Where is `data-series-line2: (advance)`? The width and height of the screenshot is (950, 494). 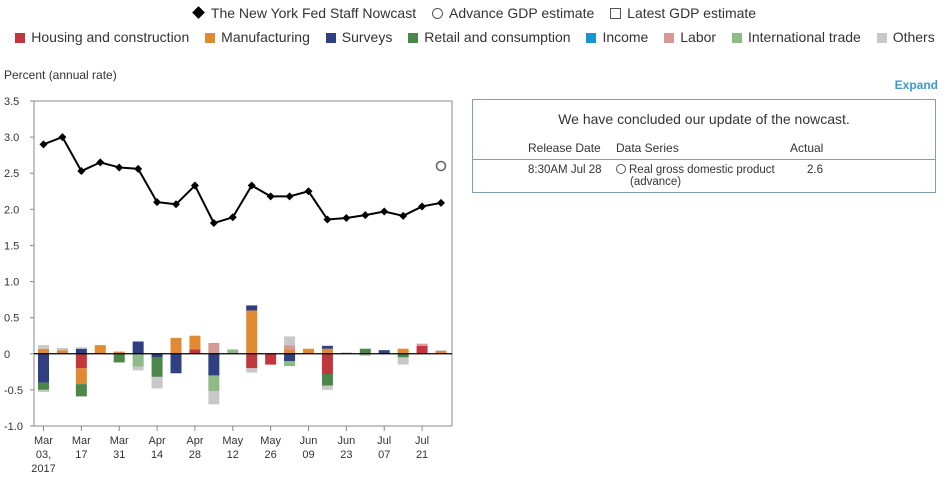 data-series-line2: (advance) is located at coordinates (656, 182).